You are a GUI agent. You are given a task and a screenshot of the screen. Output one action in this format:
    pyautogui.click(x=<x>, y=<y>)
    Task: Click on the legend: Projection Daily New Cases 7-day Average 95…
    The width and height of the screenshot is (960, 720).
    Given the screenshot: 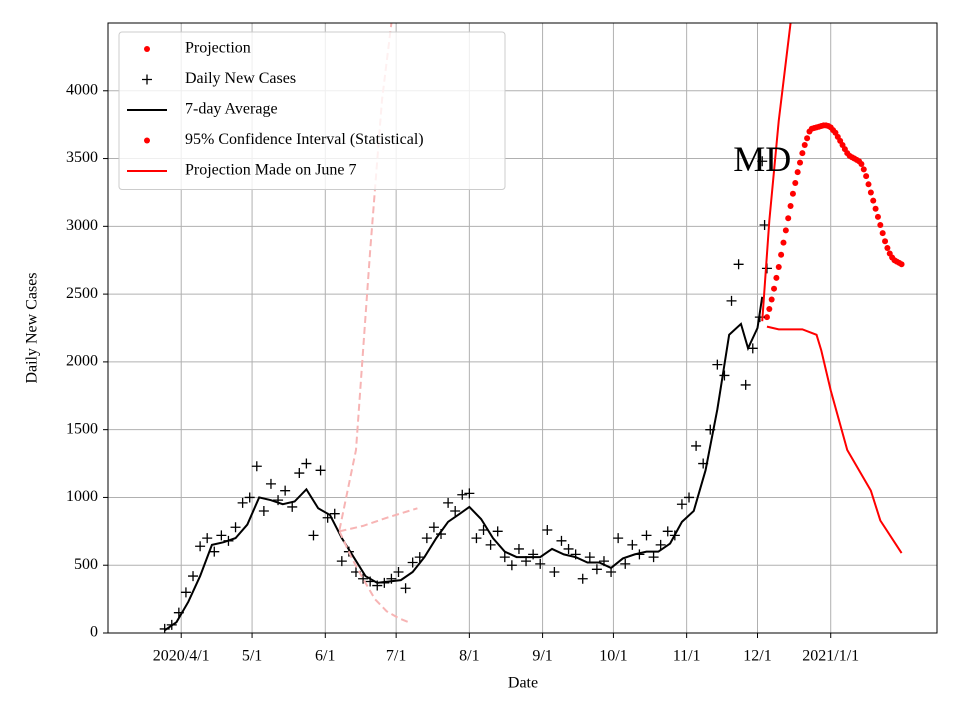 What is the action you would take?
    pyautogui.click(x=312, y=110)
    